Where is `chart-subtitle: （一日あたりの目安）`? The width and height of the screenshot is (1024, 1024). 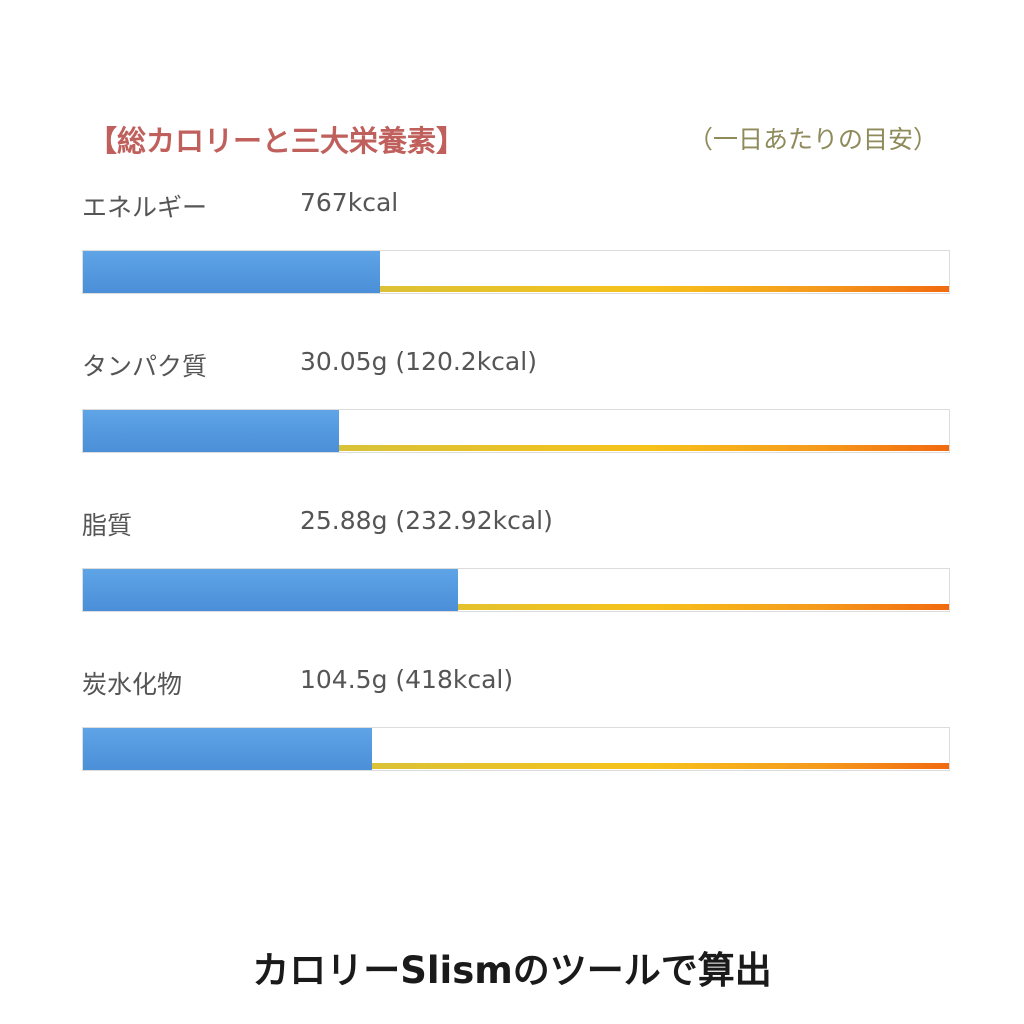
chart-subtitle: （一日あたりの目安） is located at coordinates (812, 139).